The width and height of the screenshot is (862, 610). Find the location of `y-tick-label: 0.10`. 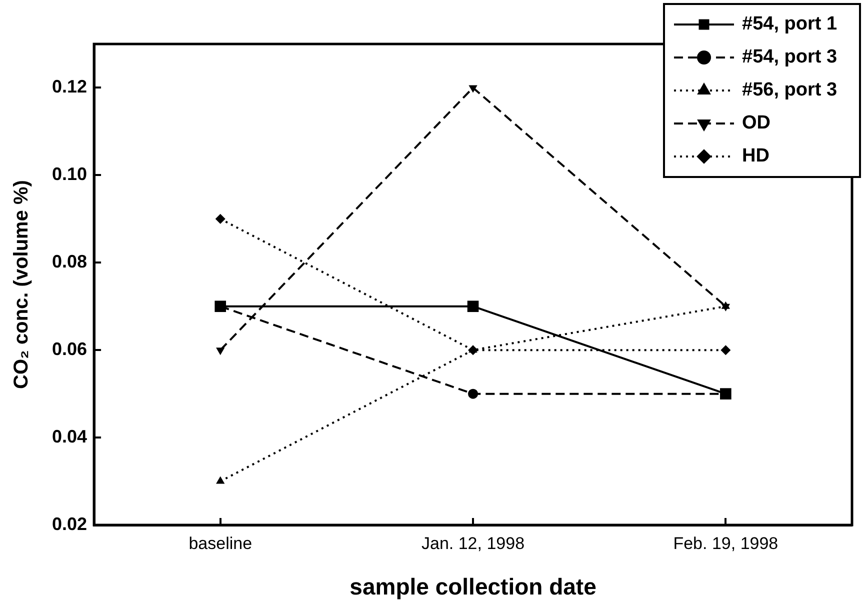

y-tick-label: 0.10 is located at coordinates (70, 174).